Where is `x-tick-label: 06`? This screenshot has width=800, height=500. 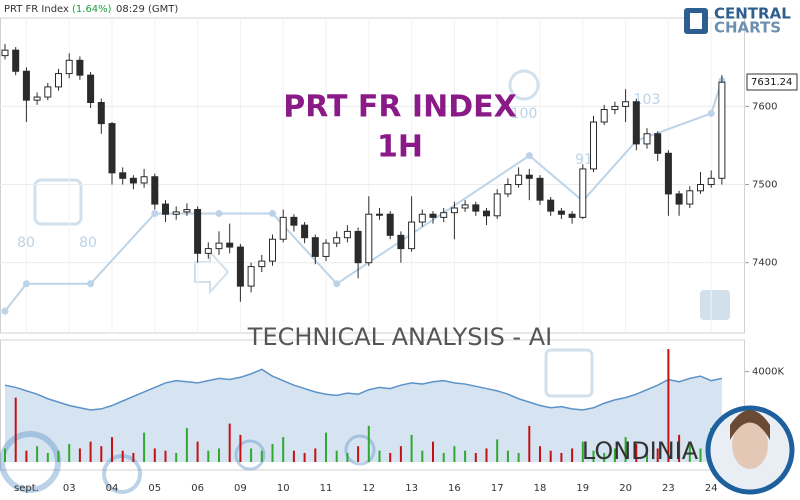 x-tick-label: 06 is located at coordinates (197, 488).